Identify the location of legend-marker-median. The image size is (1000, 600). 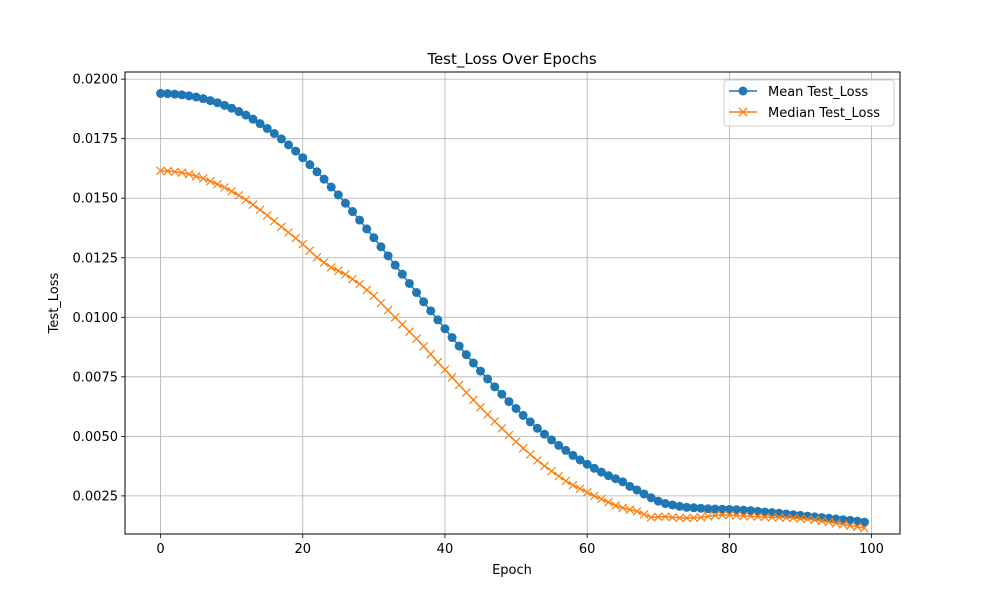
(743, 112).